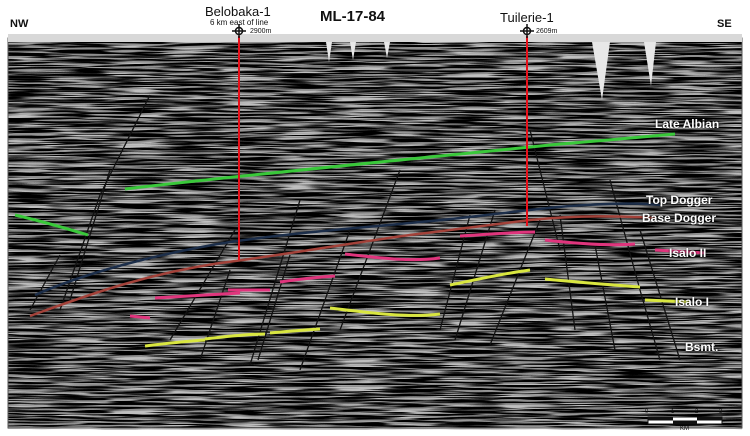 This screenshot has height=436, width=750. I want to click on well-depth: 2609m, so click(547, 31).